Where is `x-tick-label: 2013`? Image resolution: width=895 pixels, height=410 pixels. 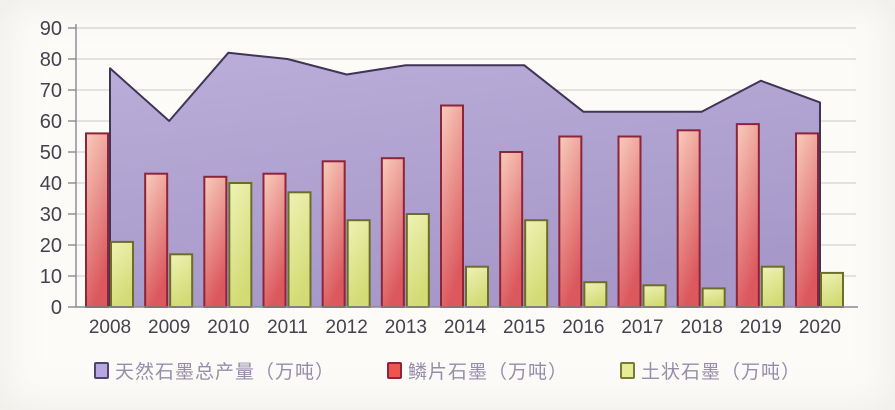 x-tick-label: 2013 is located at coordinates (406, 327).